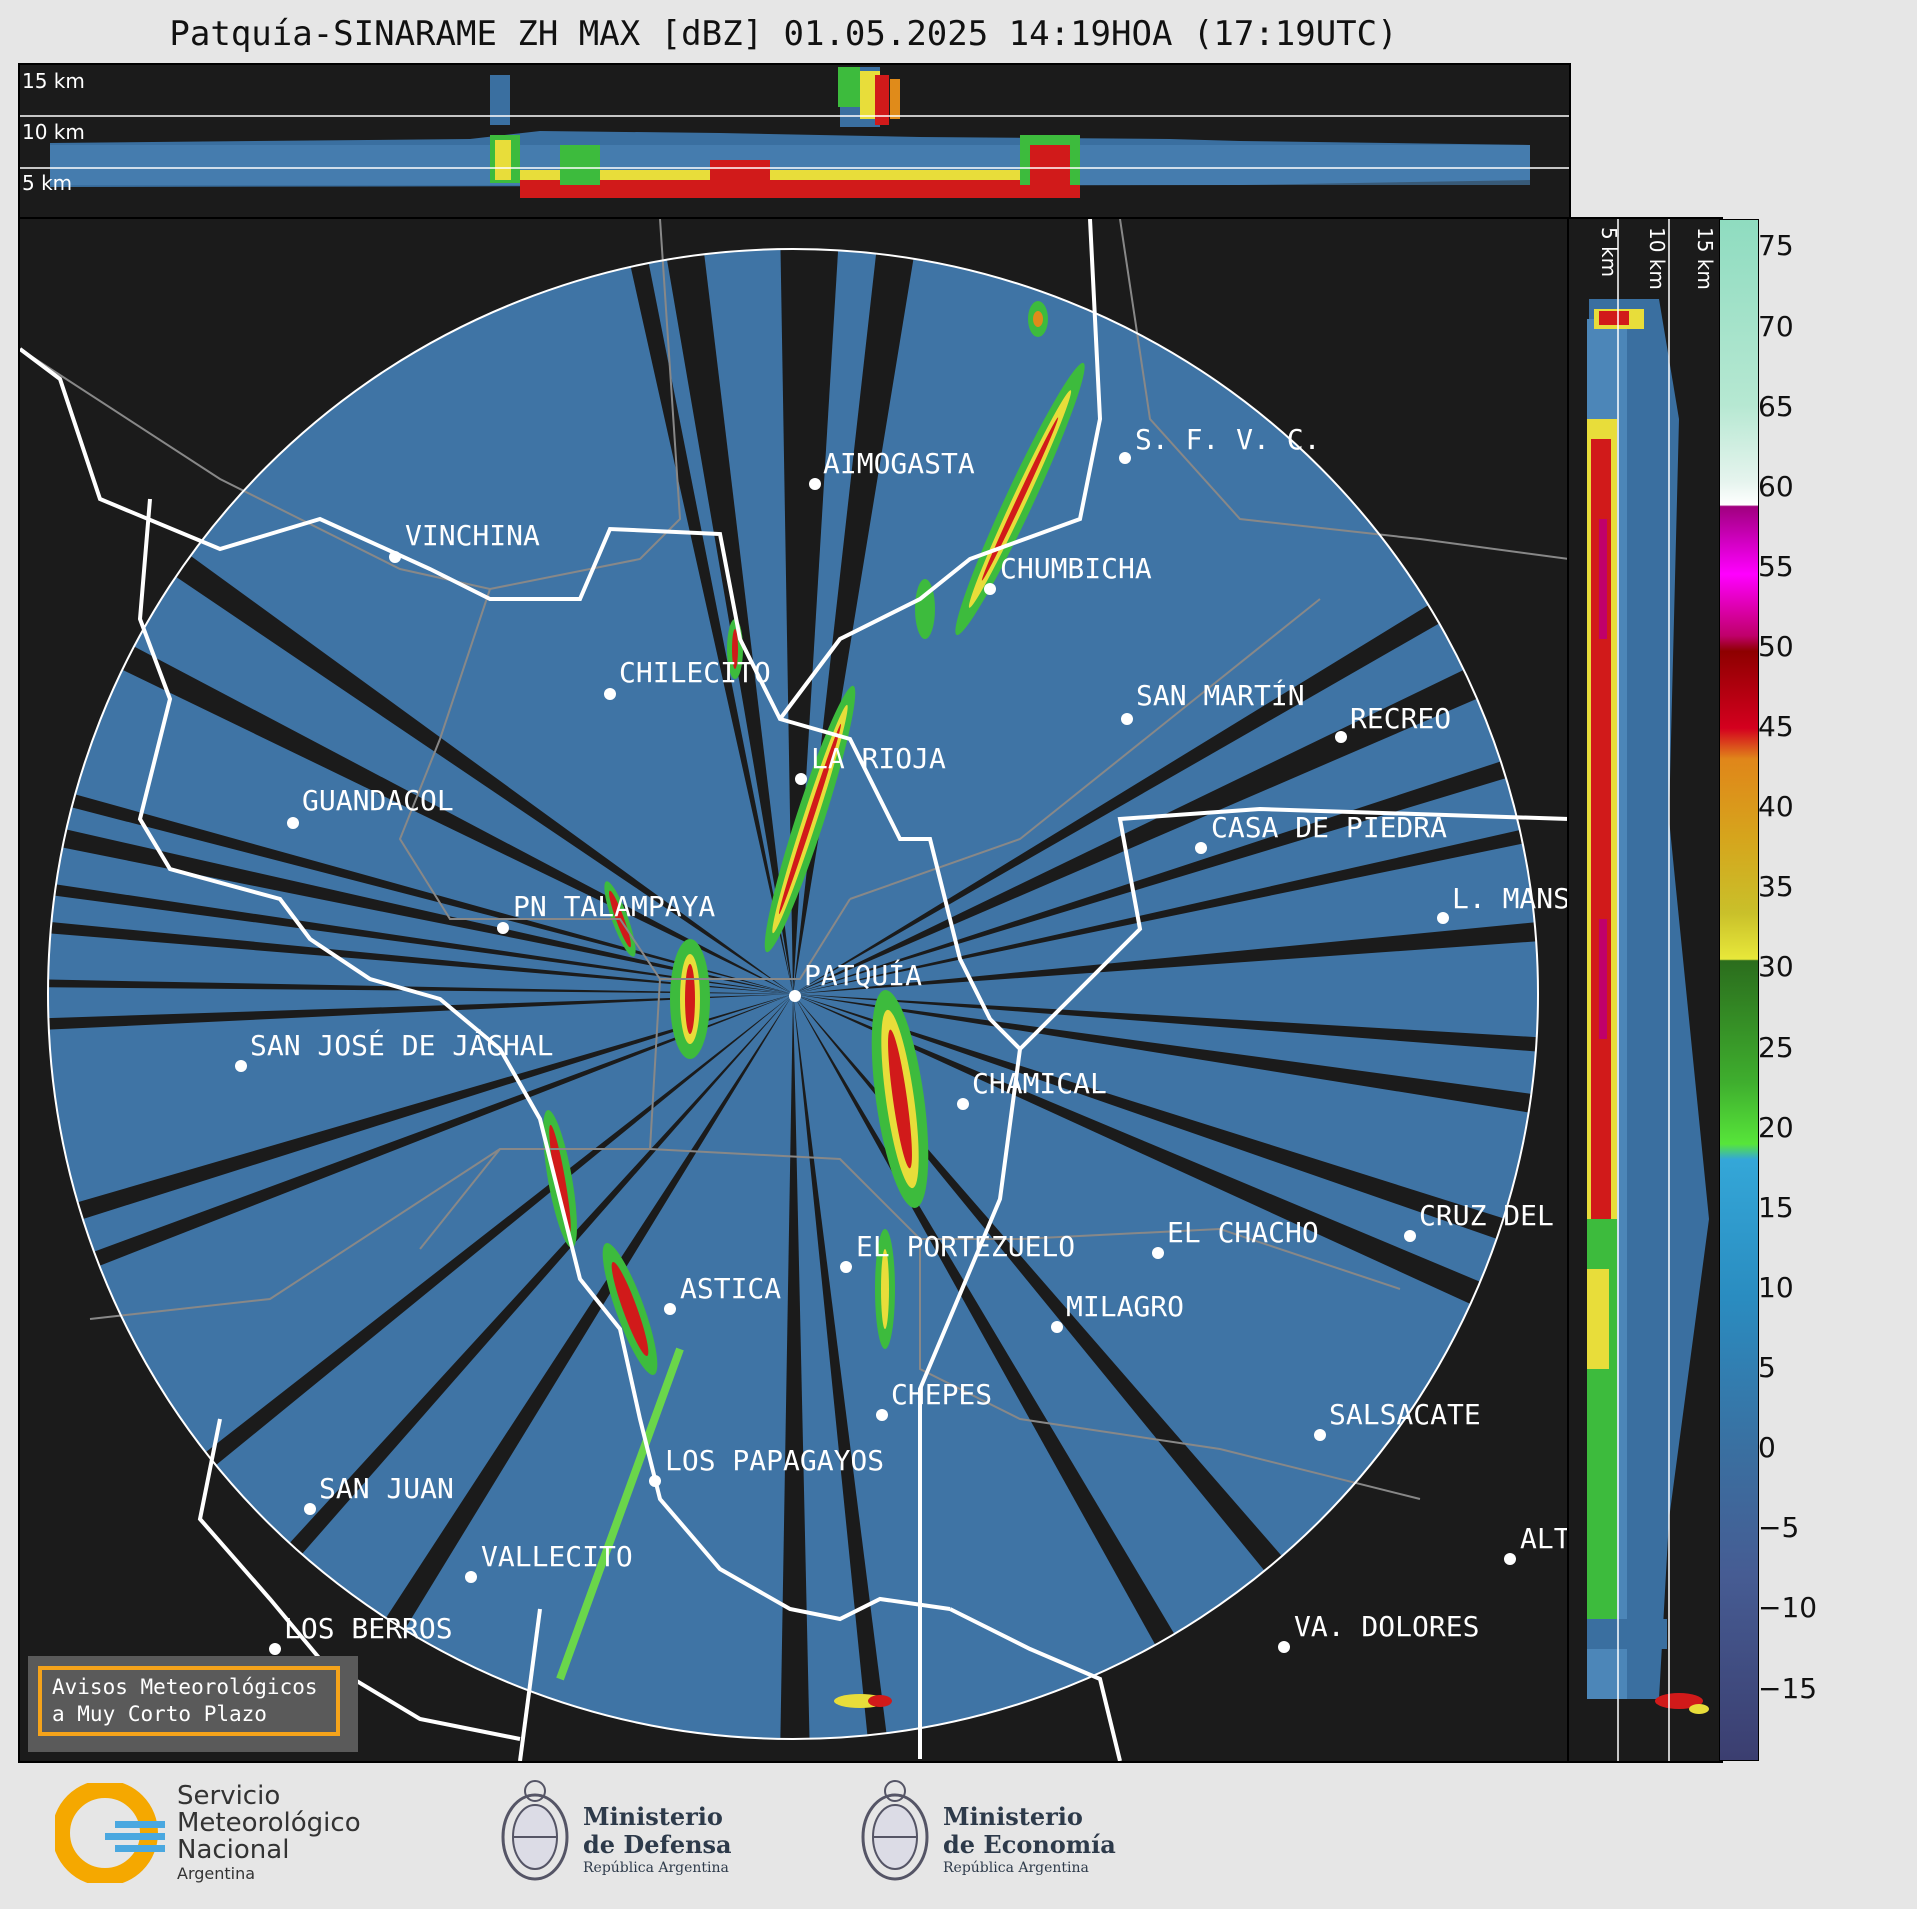 The image size is (1917, 1909). I want to click on top-cross-section-plot, so click(794, 132).